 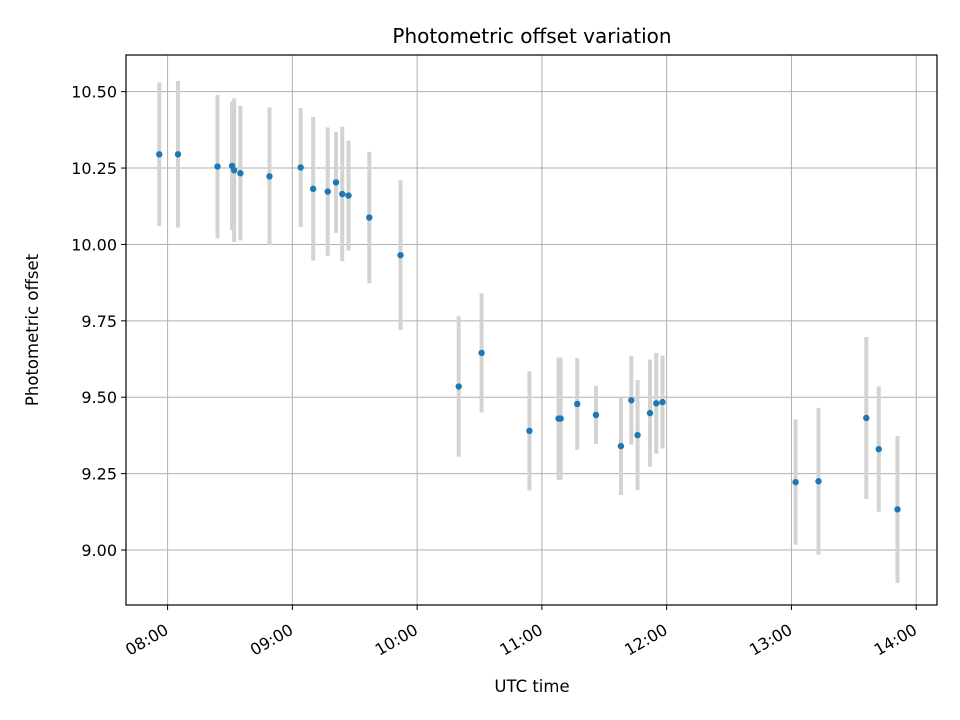 I want to click on y-tick-label: 10.00, so click(x=94, y=244).